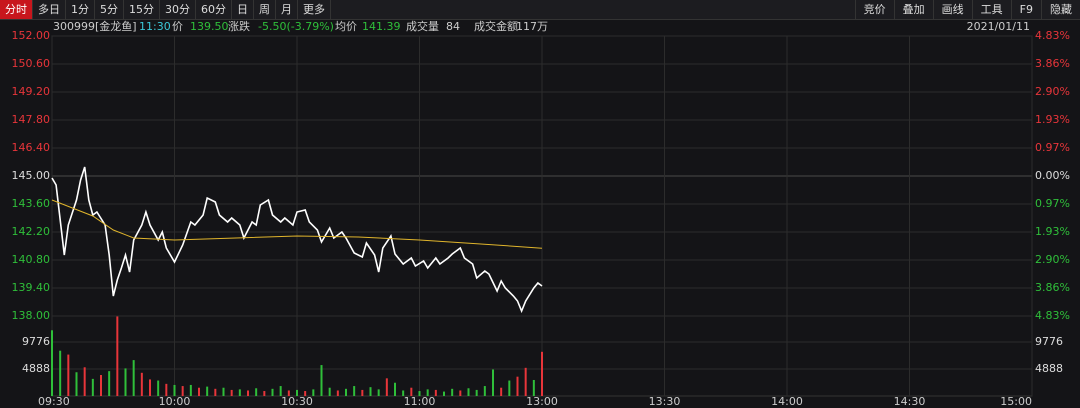 This screenshot has width=1080, height=408. Describe the element at coordinates (31, 259) in the screenshot. I see `y-tick-label: 140.80` at that location.